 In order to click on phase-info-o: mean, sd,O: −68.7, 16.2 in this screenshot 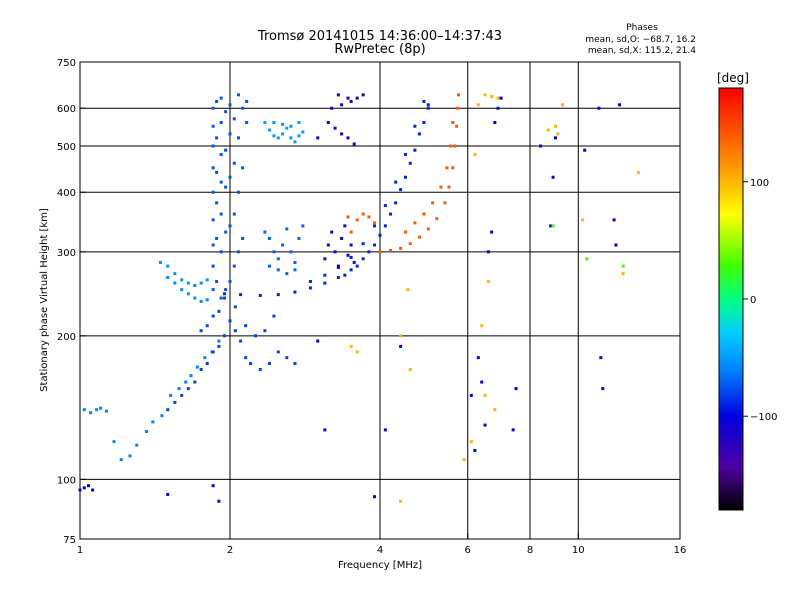, I will do `click(640, 40)`.